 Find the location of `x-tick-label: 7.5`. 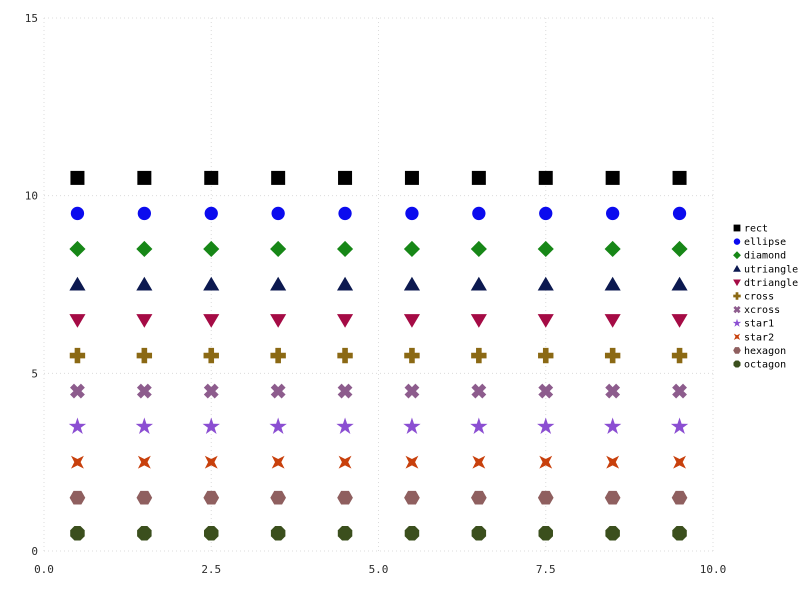

x-tick-label: 7.5 is located at coordinates (546, 569).